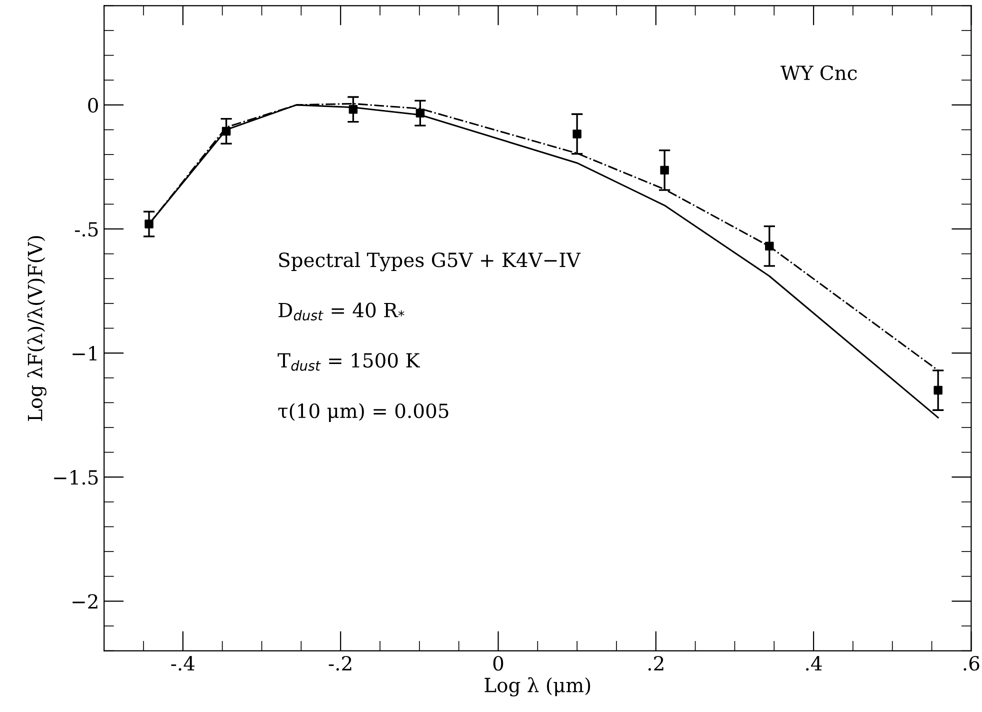 This screenshot has width=982, height=712. I want to click on annotation: WY Cnc, so click(818, 72).